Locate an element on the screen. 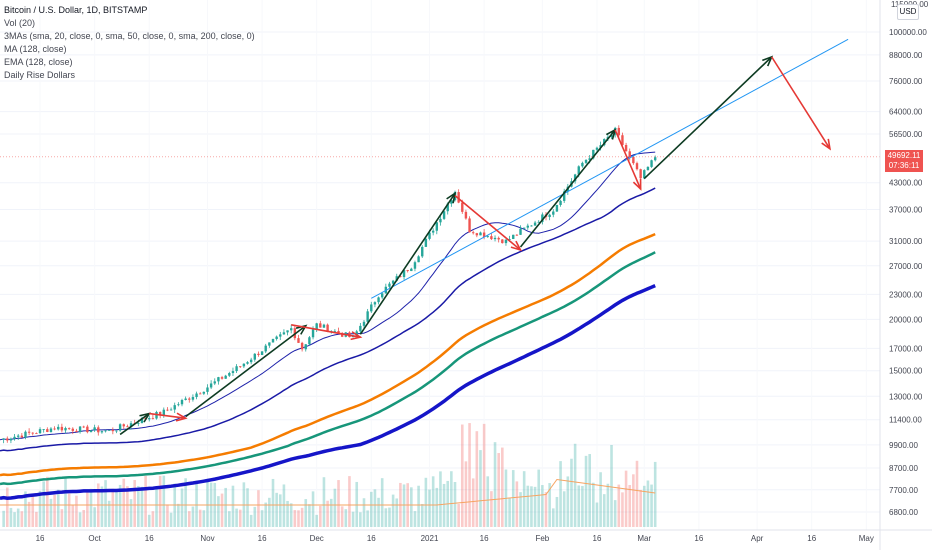 The image size is (932, 550). y-tick-label: 64000.00 is located at coordinates (906, 112).